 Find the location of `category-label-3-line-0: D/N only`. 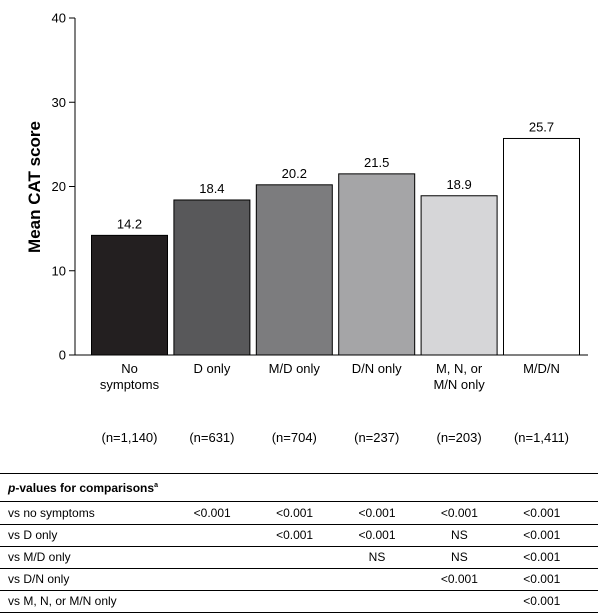

category-label-3-line-0: D/N only is located at coordinates (377, 368).